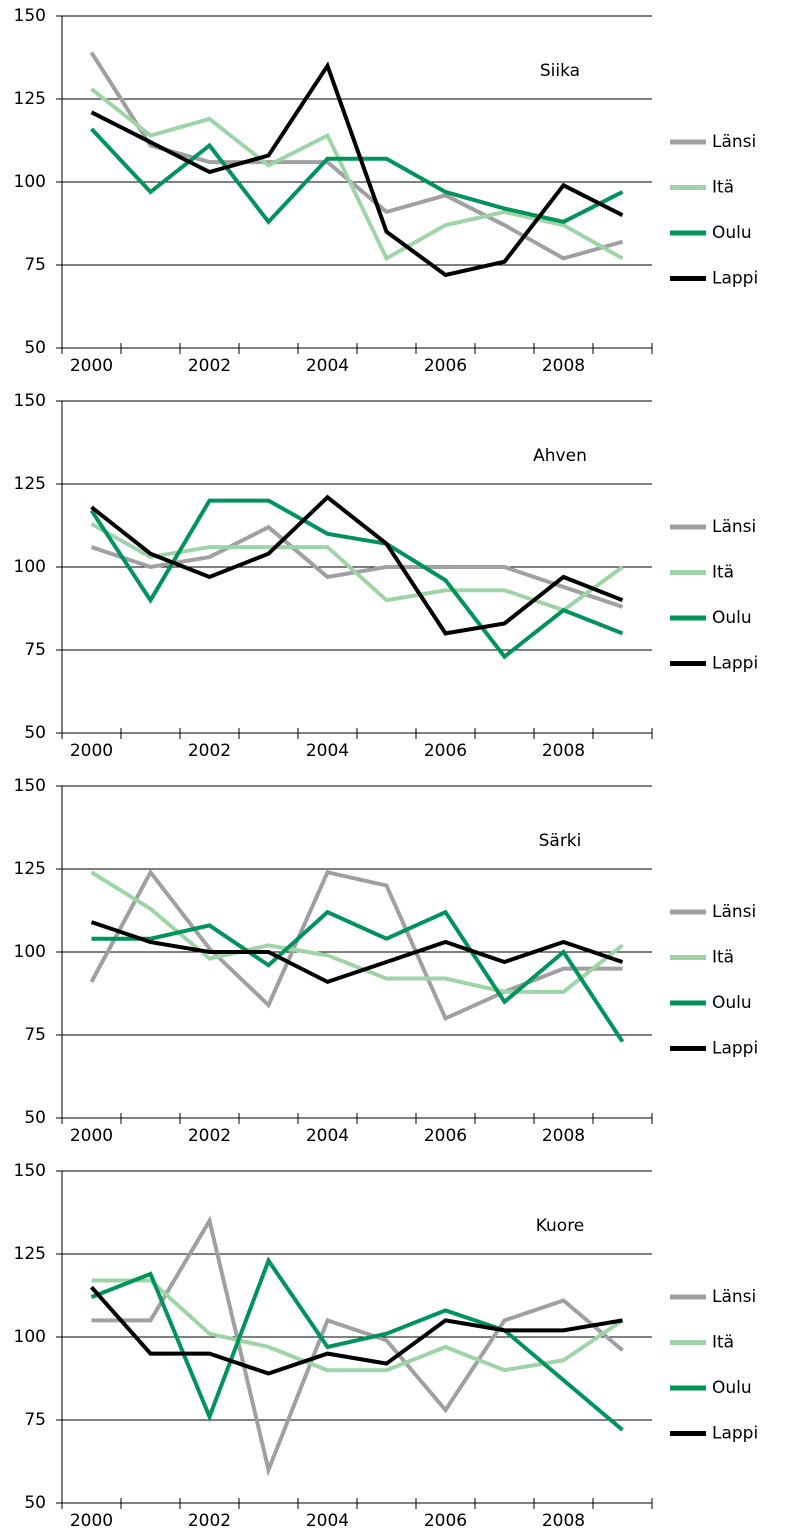 The height and width of the screenshot is (1528, 805). What do you see at coordinates (560, 456) in the screenshot?
I see `chart-title: Ahven` at bounding box center [560, 456].